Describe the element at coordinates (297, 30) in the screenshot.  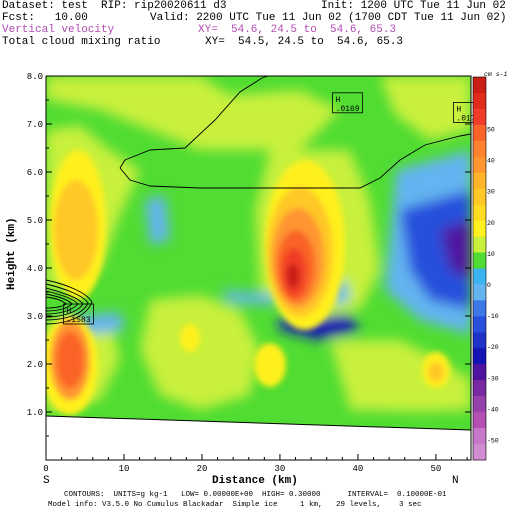
I see `vertical-velocity-xy: XY= 54.6, 24.5 to 54.6, 65.3` at that location.